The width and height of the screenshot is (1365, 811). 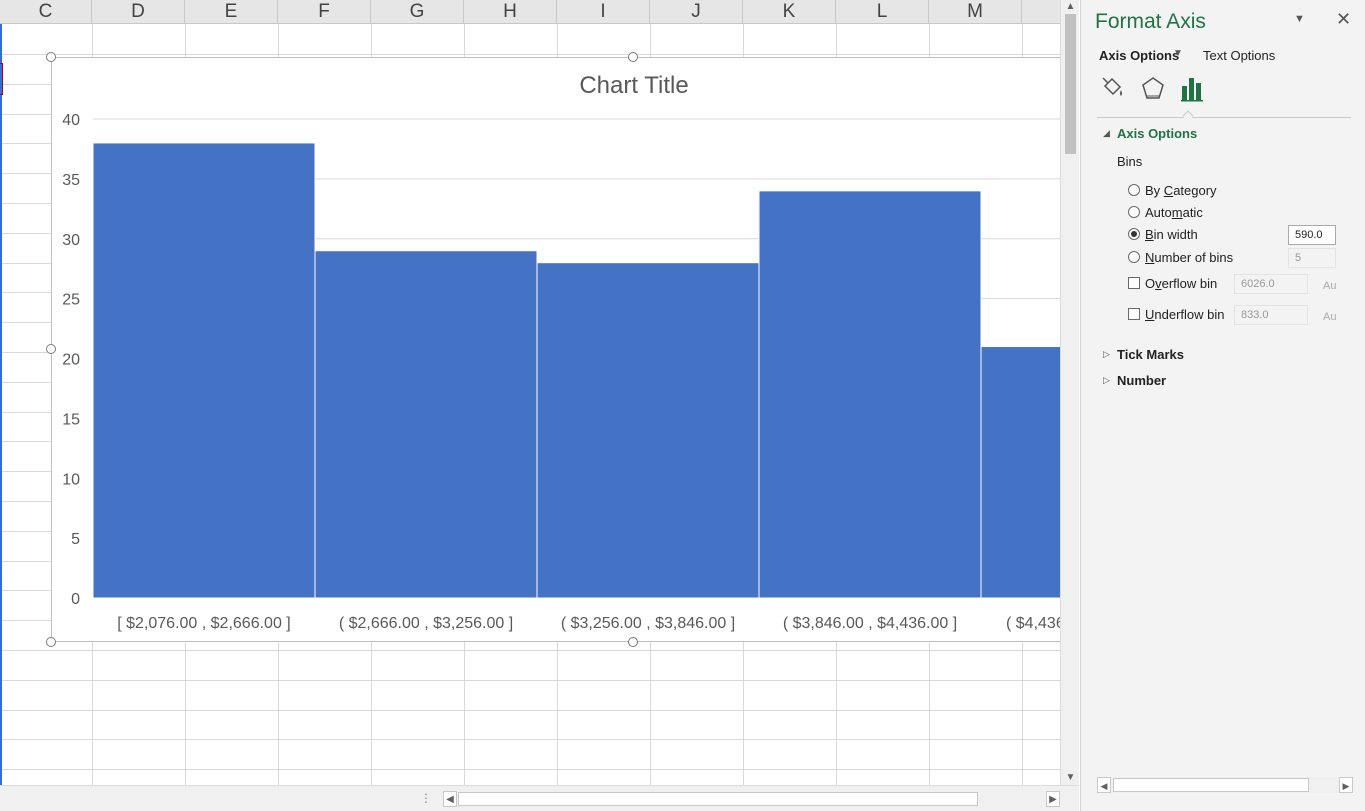 What do you see at coordinates (975, 12) in the screenshot?
I see `column-header-m: M` at bounding box center [975, 12].